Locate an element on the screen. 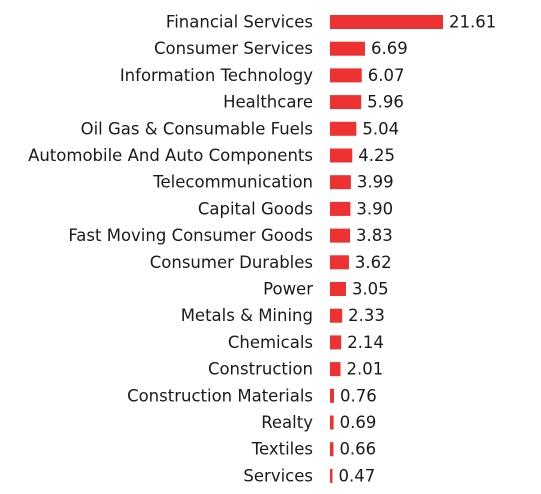  category-label: Services is located at coordinates (278, 475).